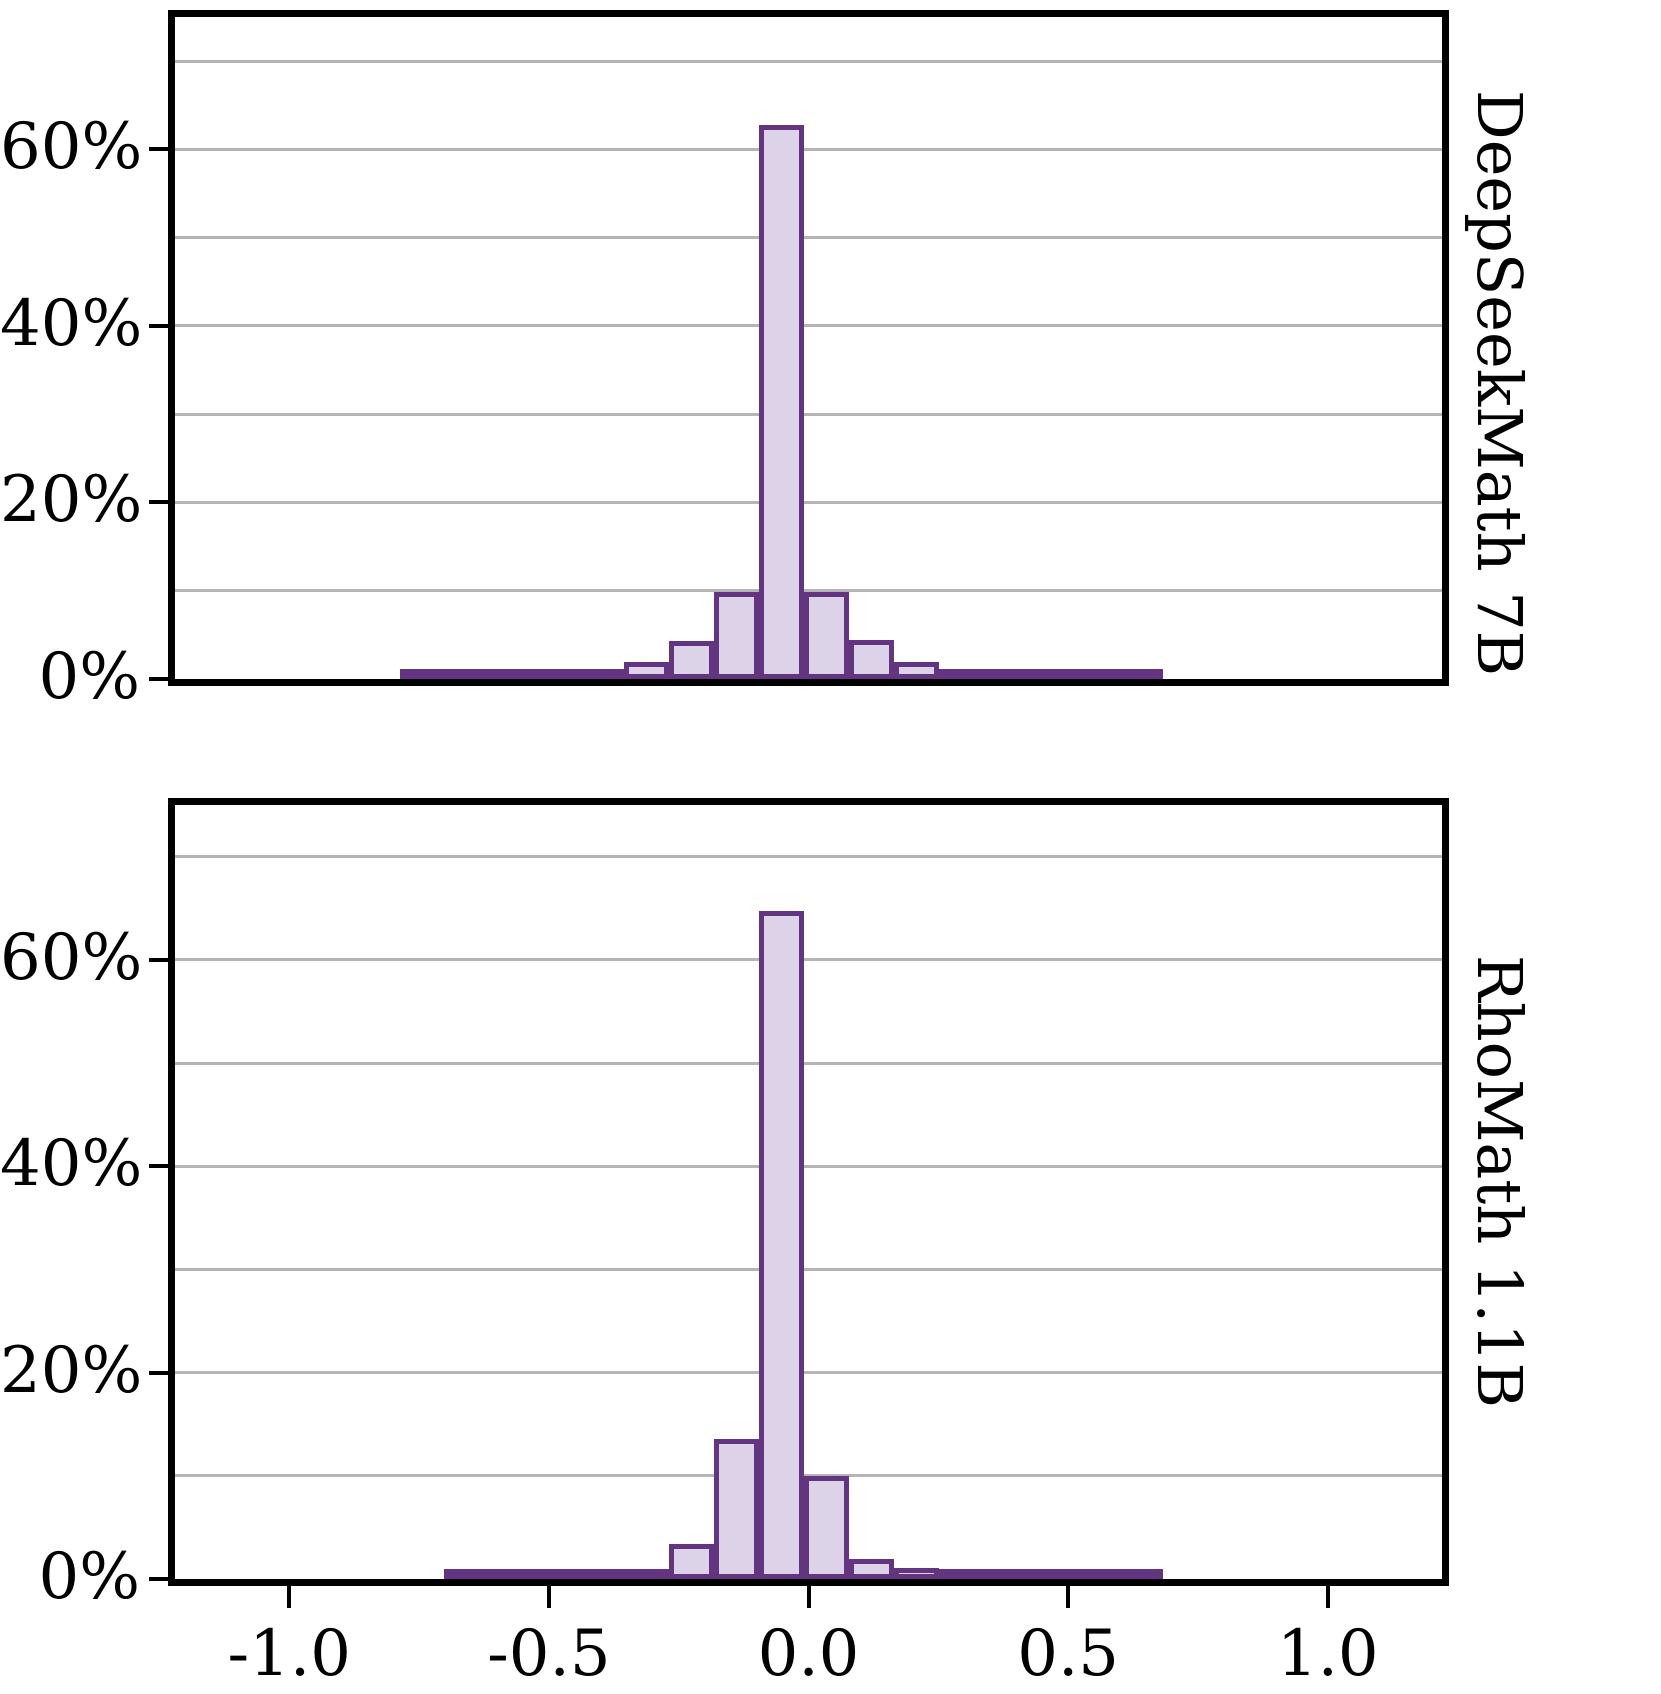  Describe the element at coordinates (808, 1654) in the screenshot. I see `x-tick-label: 0.0` at that location.